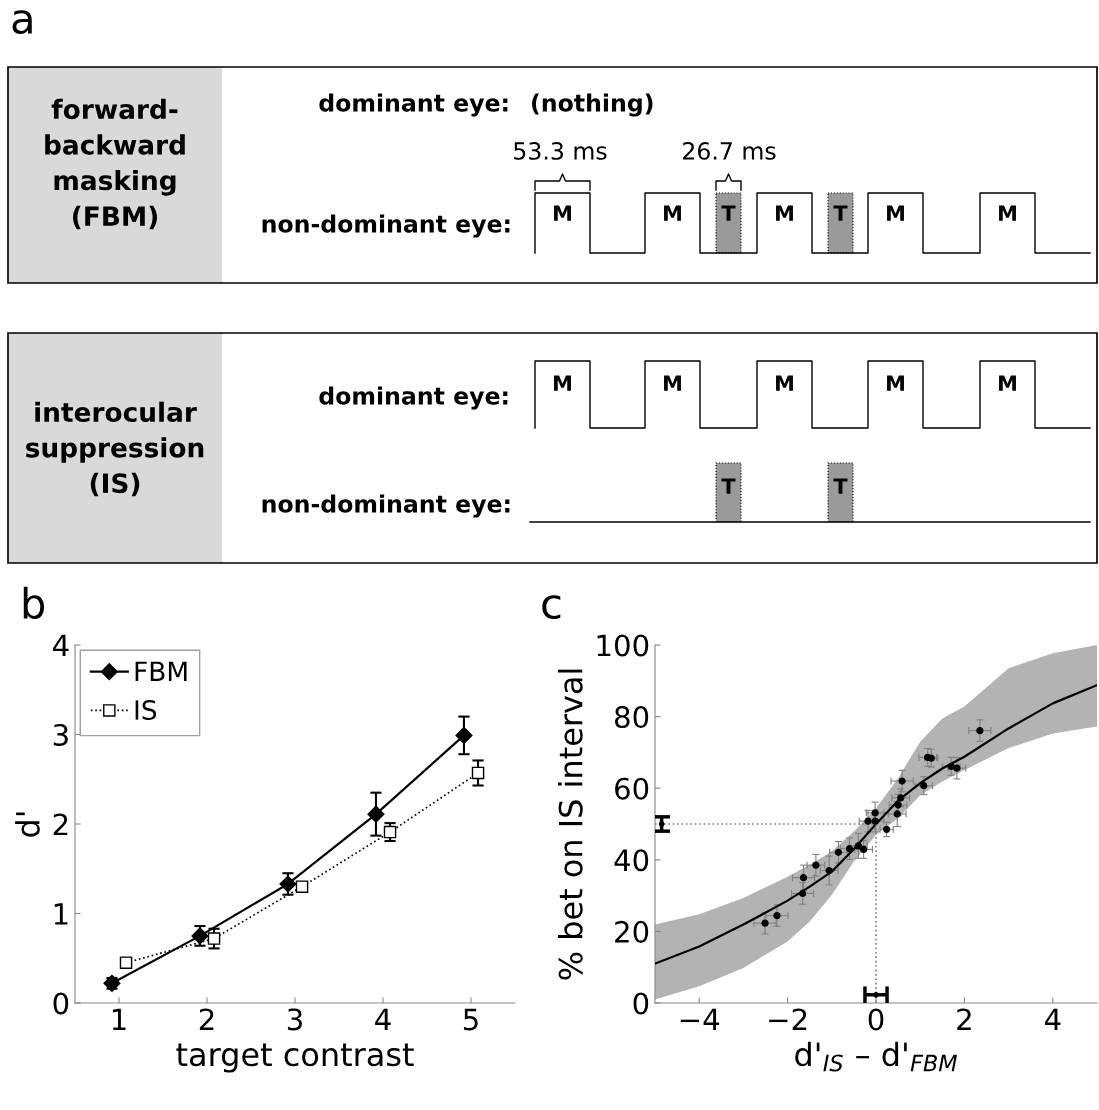  What do you see at coordinates (632, 931) in the screenshot?
I see `y-tick-label: 20` at bounding box center [632, 931].